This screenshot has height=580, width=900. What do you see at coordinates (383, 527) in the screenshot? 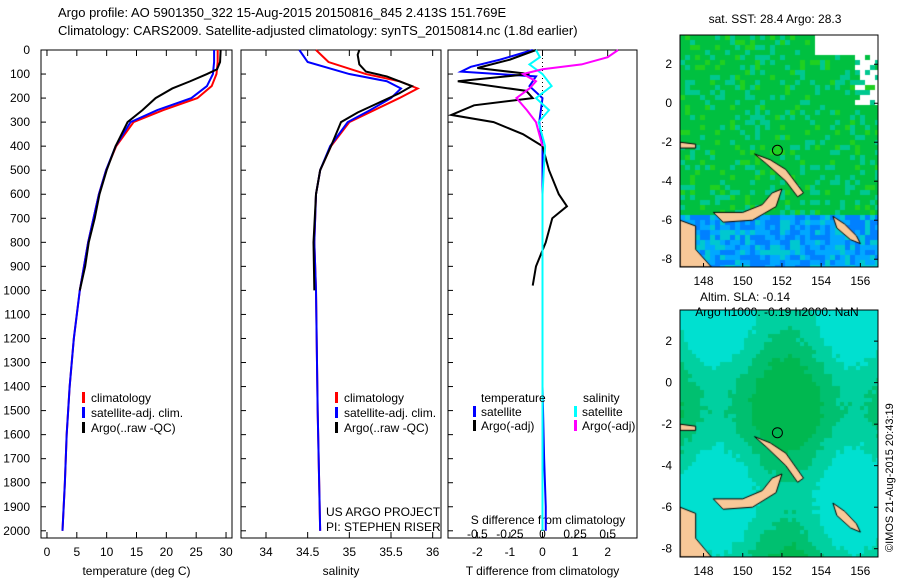
I see `project-line2: PI: STEPHEN RISER` at bounding box center [383, 527].